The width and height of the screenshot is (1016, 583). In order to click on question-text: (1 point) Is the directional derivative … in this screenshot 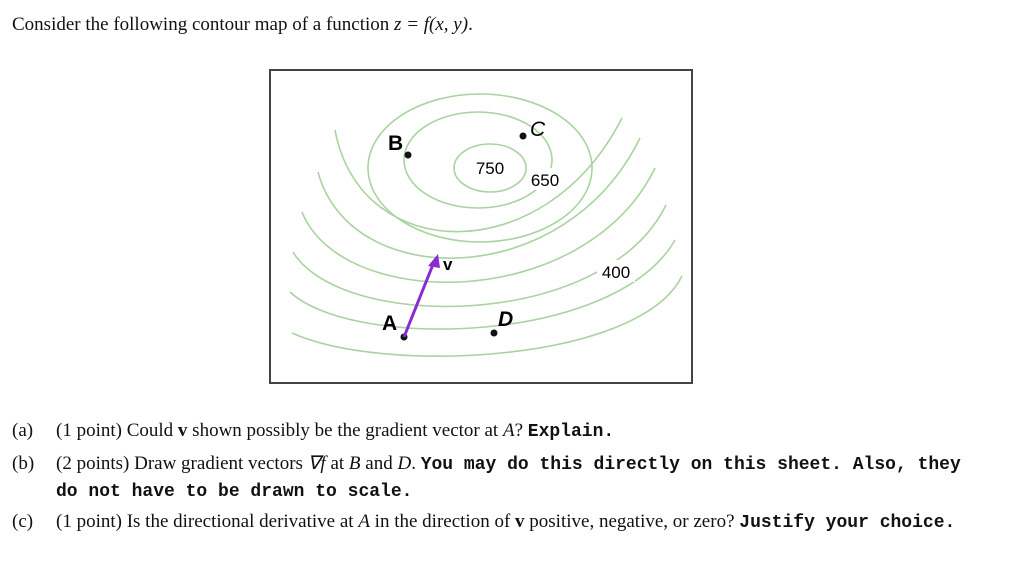, I will do `click(514, 522)`.